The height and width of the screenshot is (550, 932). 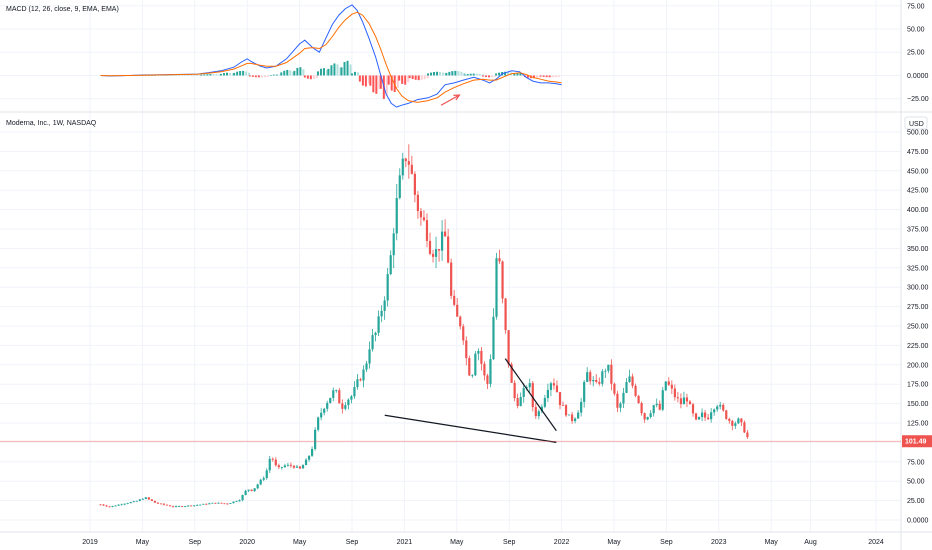 I want to click on price-y-tick-label: 400.00, so click(x=918, y=210).